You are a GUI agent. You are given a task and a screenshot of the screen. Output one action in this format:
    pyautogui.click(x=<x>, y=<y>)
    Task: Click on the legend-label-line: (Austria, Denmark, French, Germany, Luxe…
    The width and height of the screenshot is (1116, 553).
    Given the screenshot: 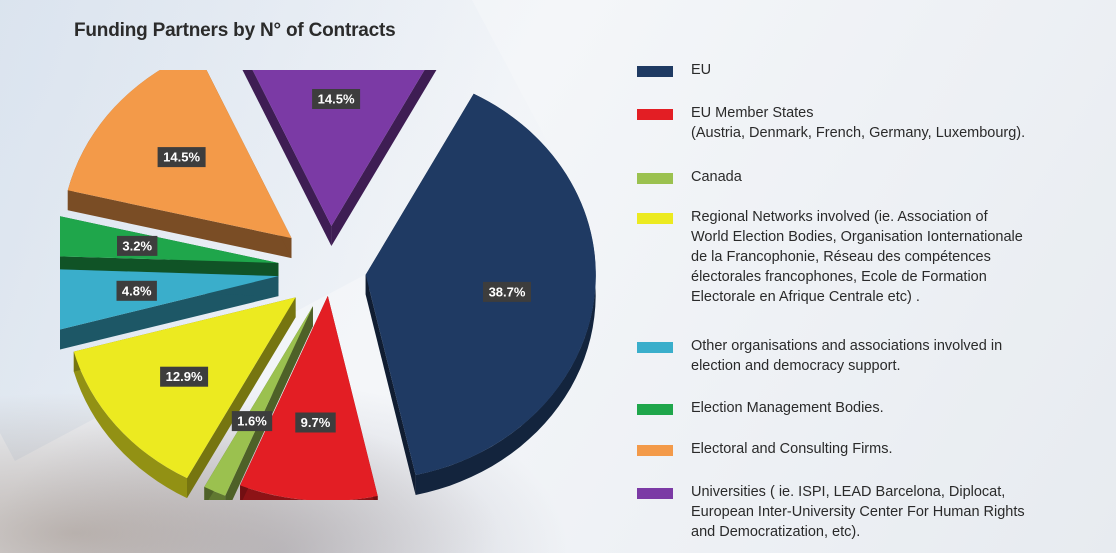 What is the action you would take?
    pyautogui.click(x=858, y=133)
    